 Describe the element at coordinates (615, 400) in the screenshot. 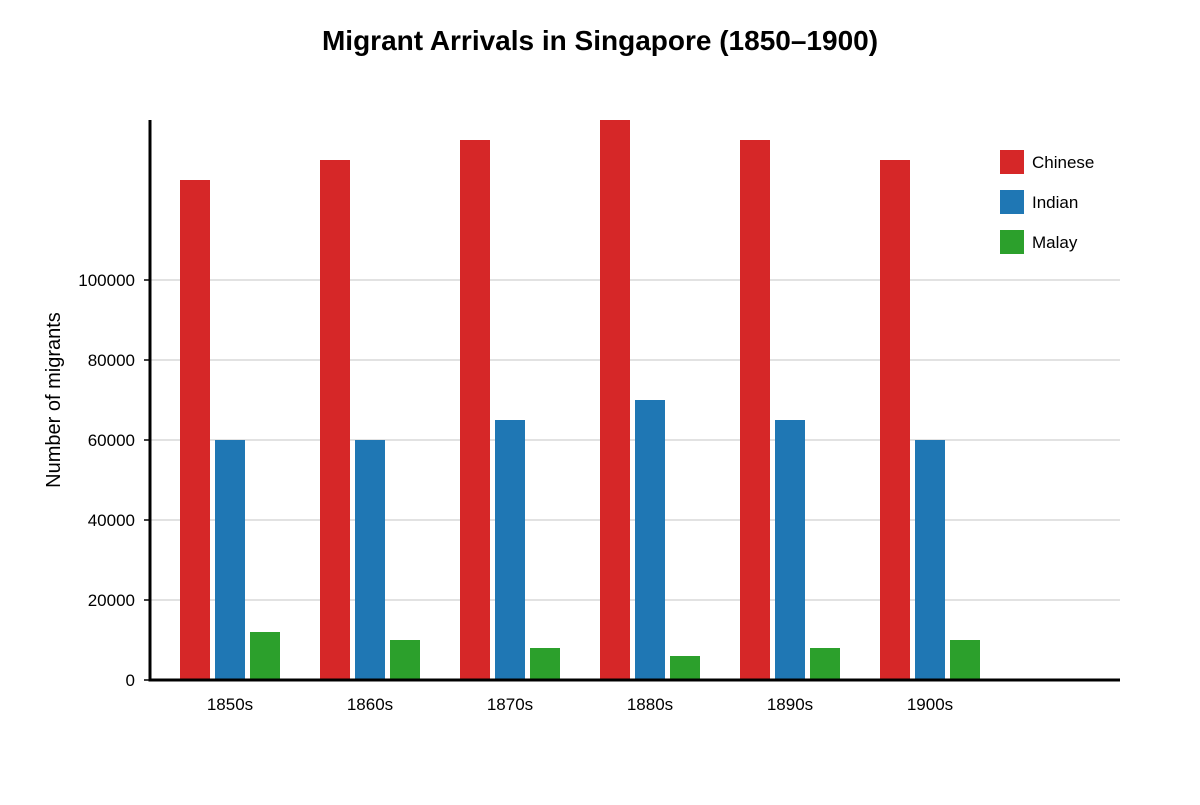

I see `bar-chinese-1880s` at that location.